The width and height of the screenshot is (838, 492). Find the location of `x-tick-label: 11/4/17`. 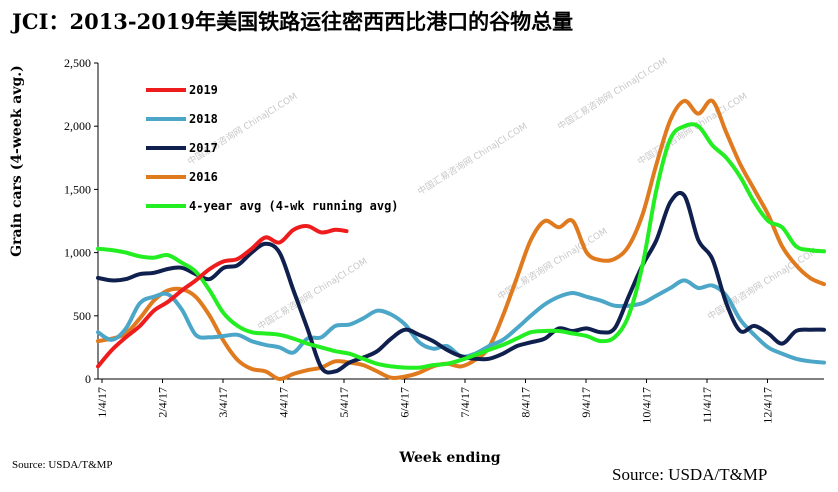

x-tick-label: 11/4/17 is located at coordinates (707, 405).